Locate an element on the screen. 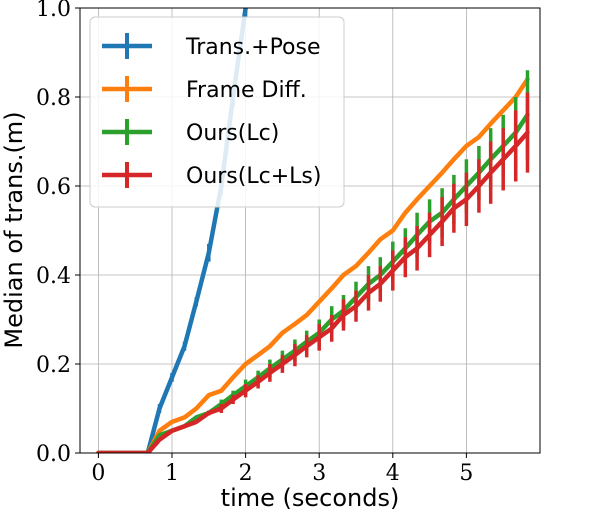  legend-item: Ours(Lc) is located at coordinates (190, 132).